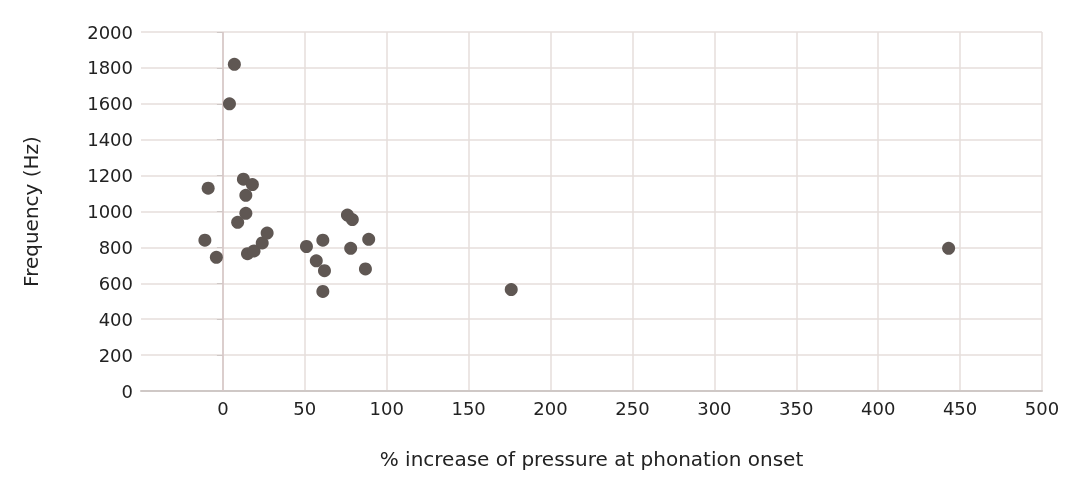  Describe the element at coordinates (31, 211) in the screenshot. I see `y-axis-title: Frequency (Hz)` at that location.